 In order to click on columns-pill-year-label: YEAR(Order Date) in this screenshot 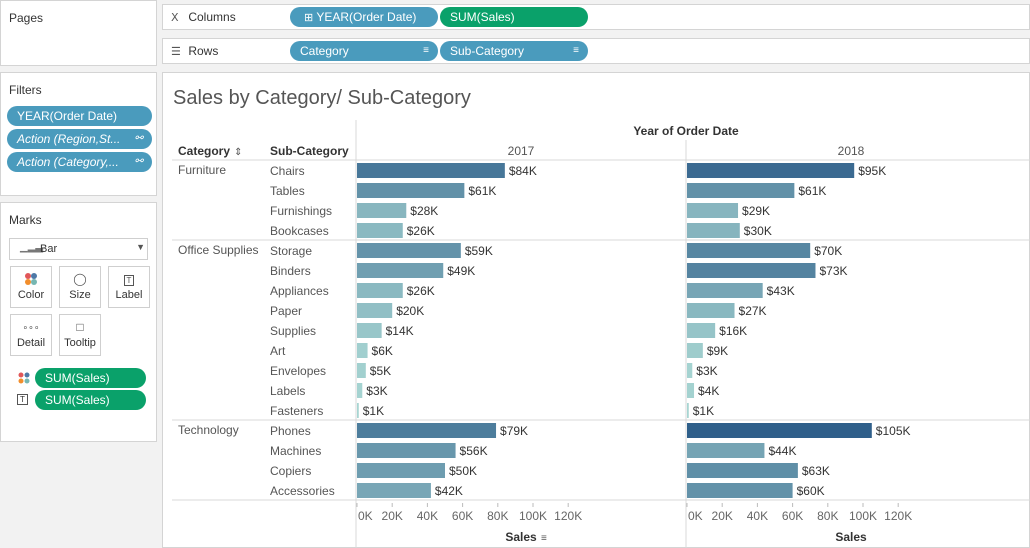, I will do `click(366, 17)`.